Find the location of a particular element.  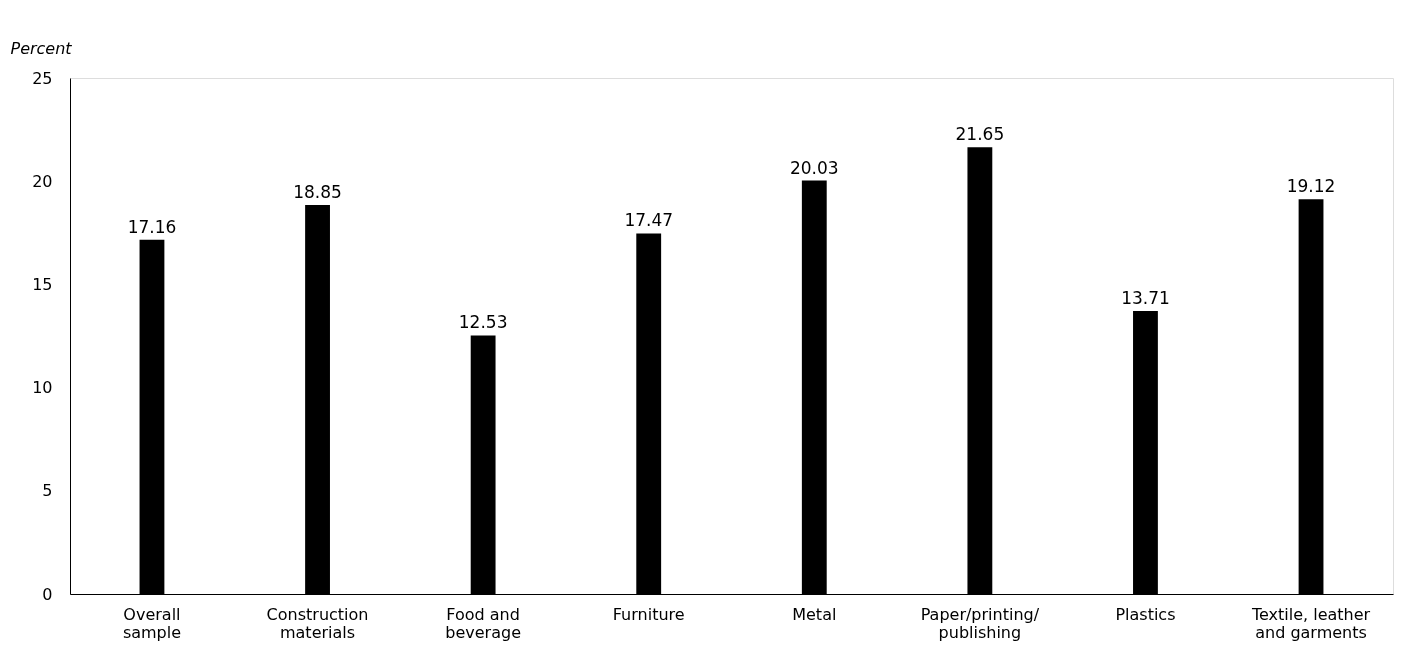

y-tick-label: 20 is located at coordinates (42, 181).